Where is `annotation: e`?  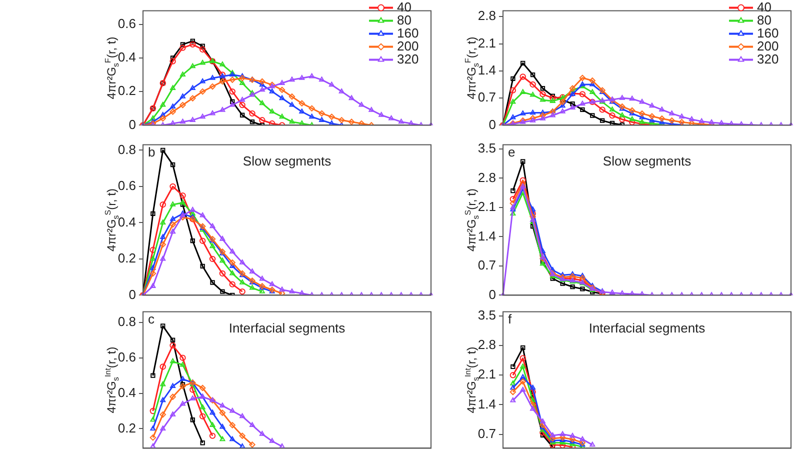
annotation: e is located at coordinates (512, 152).